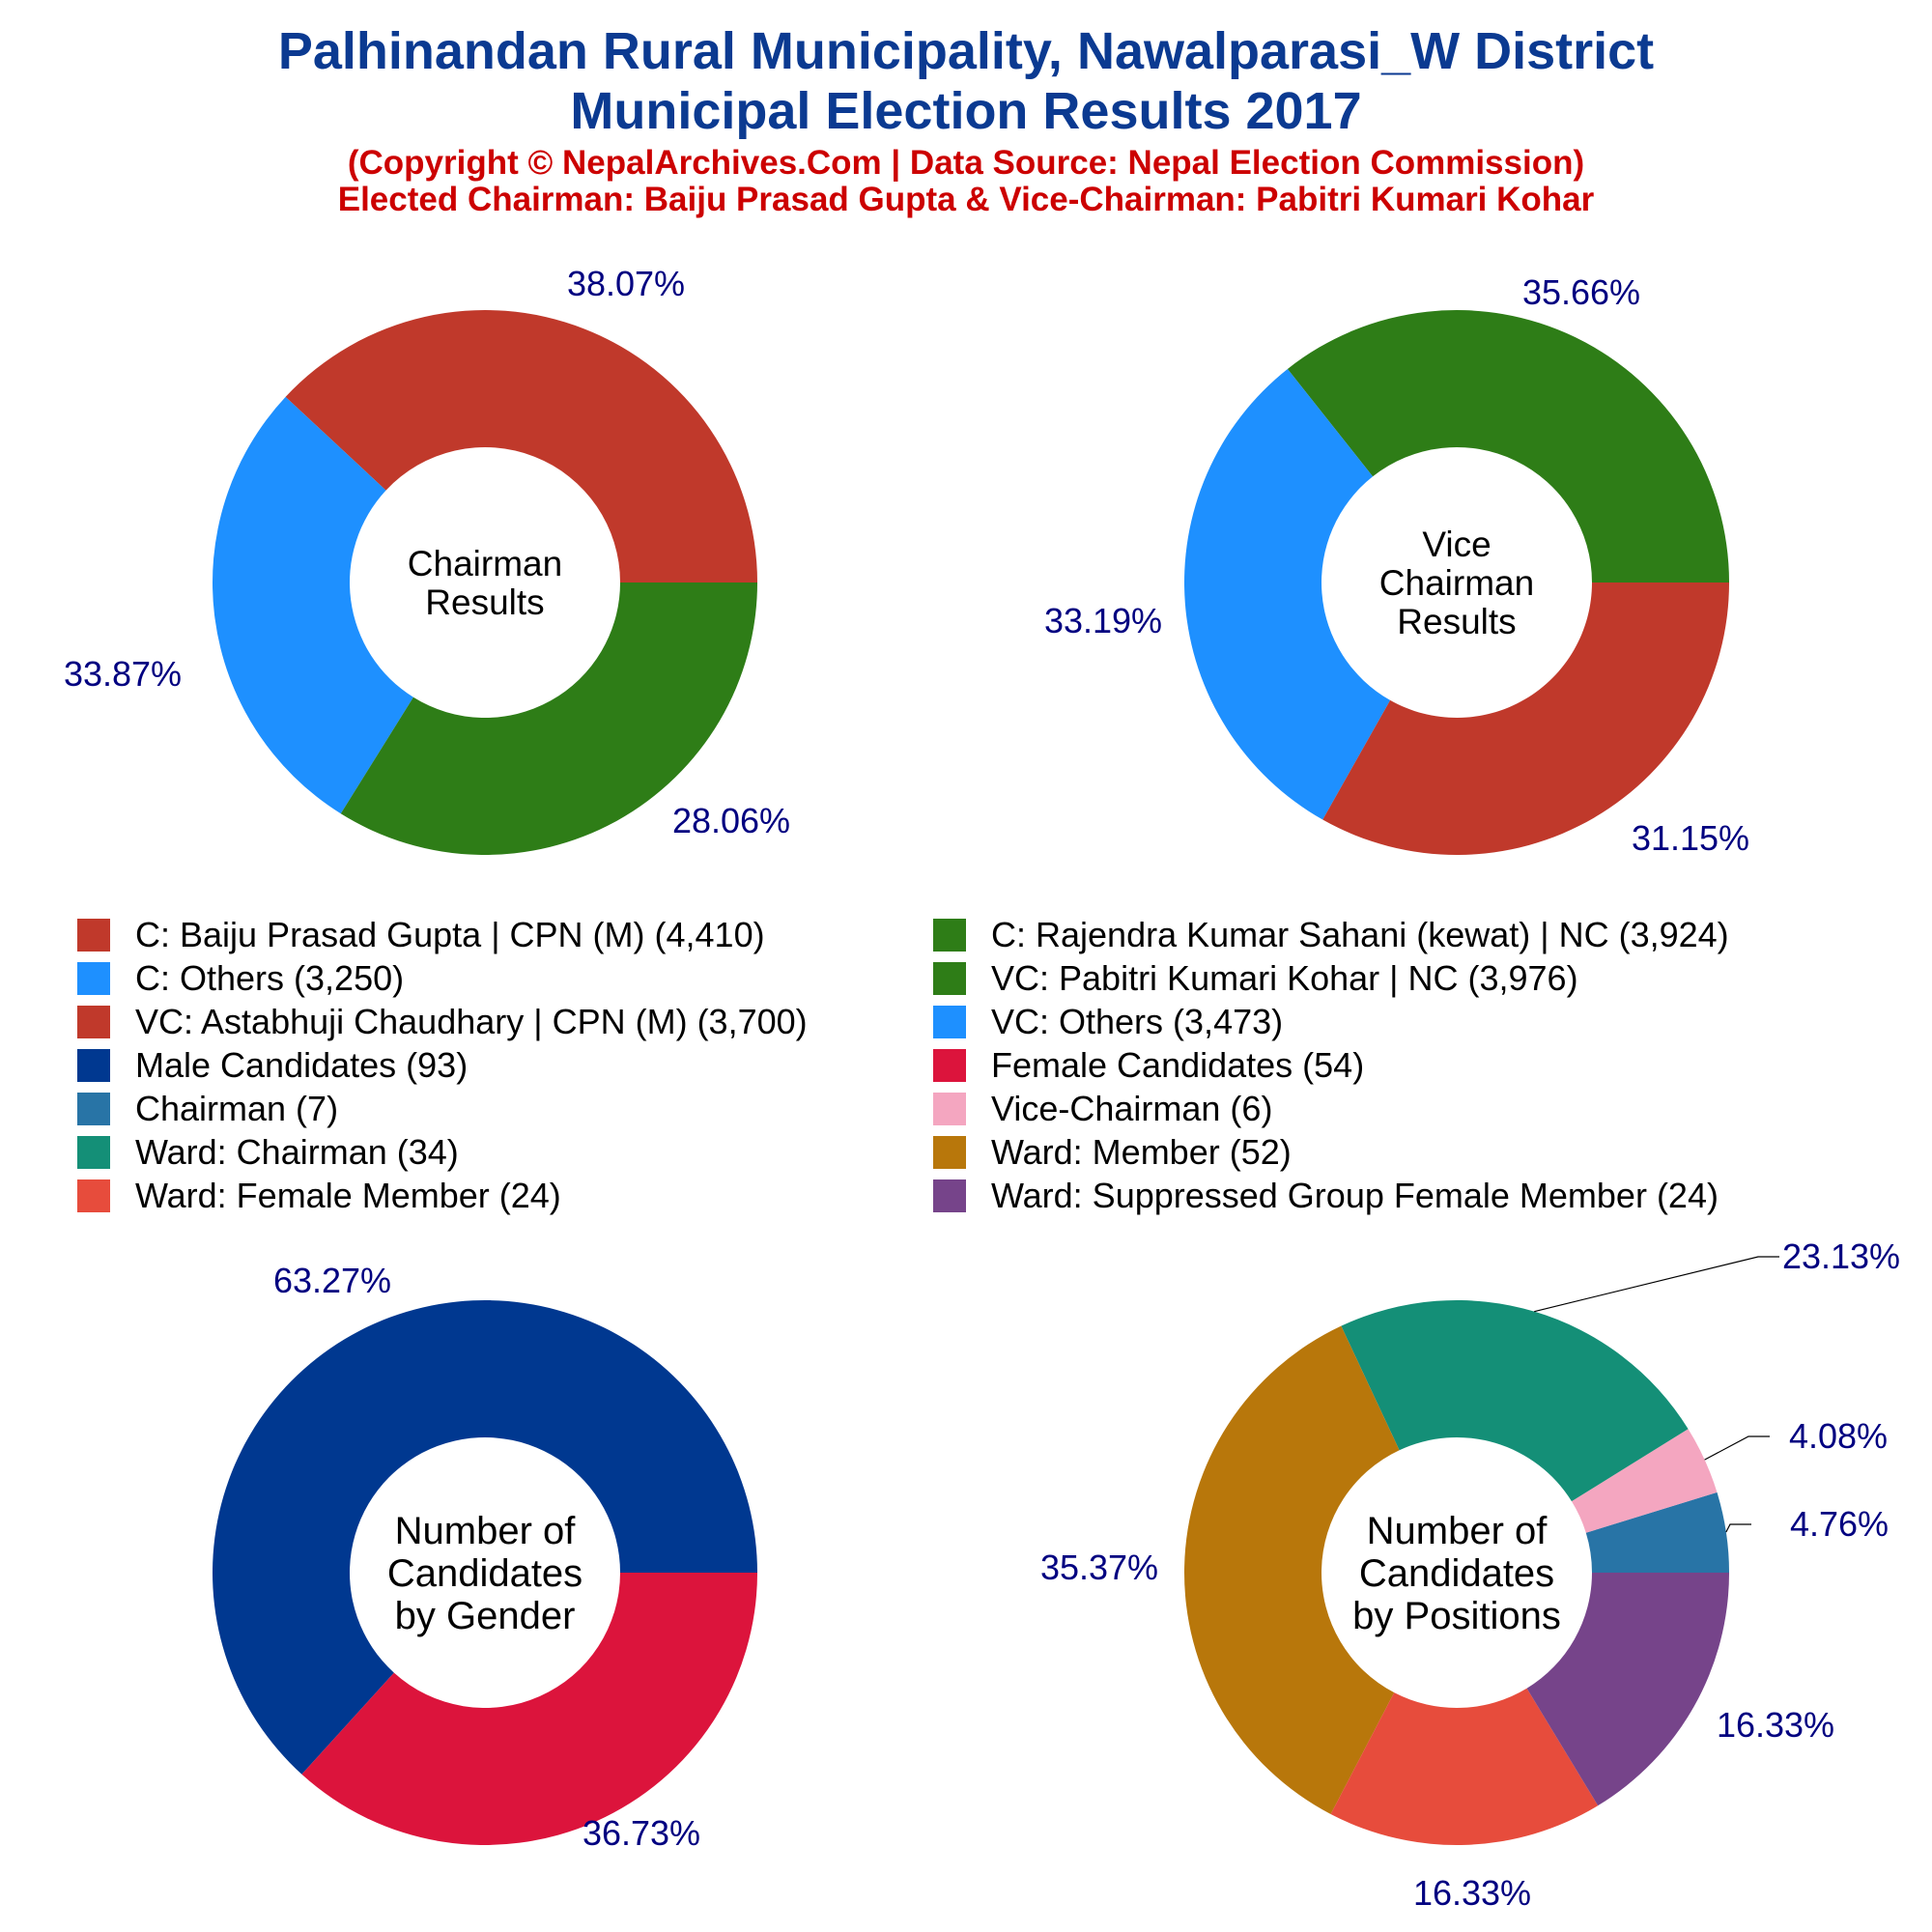 This screenshot has width=1932, height=1932. I want to click on legend-item-vc-others-3-473: VC: Others (3,473), so click(1108, 1021).